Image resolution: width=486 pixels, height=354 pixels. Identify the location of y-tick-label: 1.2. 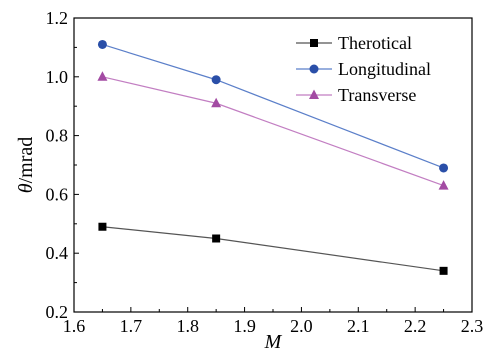
(57, 18).